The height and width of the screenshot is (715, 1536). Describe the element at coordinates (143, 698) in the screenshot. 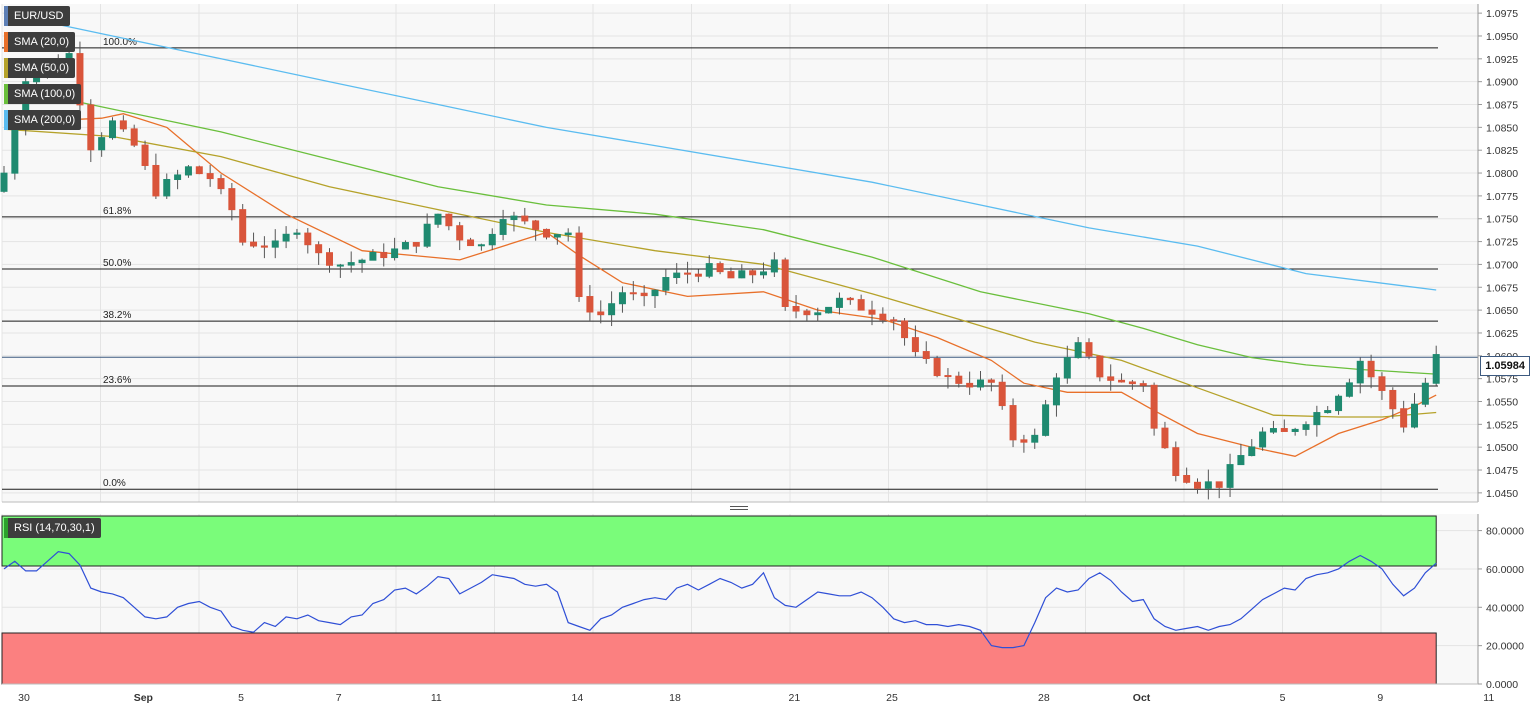

I see `time-tick-label: Sep` at that location.